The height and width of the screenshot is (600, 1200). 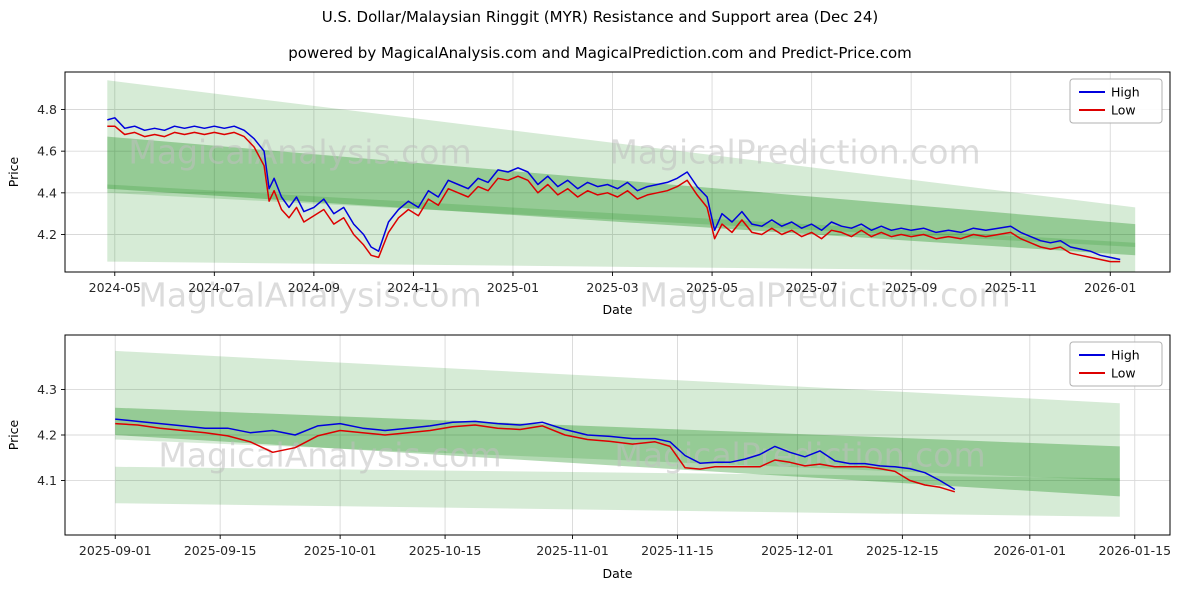 What do you see at coordinates (1029, 550) in the screenshot?
I see `x-tick-label: 2026-01-01` at bounding box center [1029, 550].